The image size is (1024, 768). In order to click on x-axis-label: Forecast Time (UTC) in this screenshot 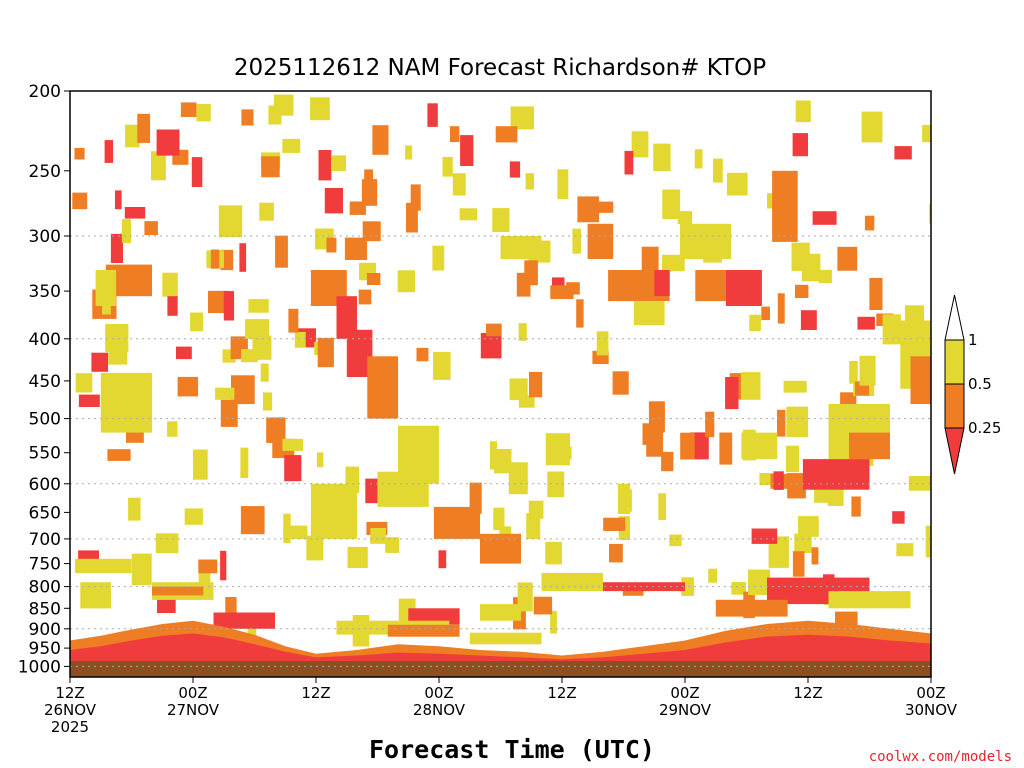, I will do `click(512, 749)`.